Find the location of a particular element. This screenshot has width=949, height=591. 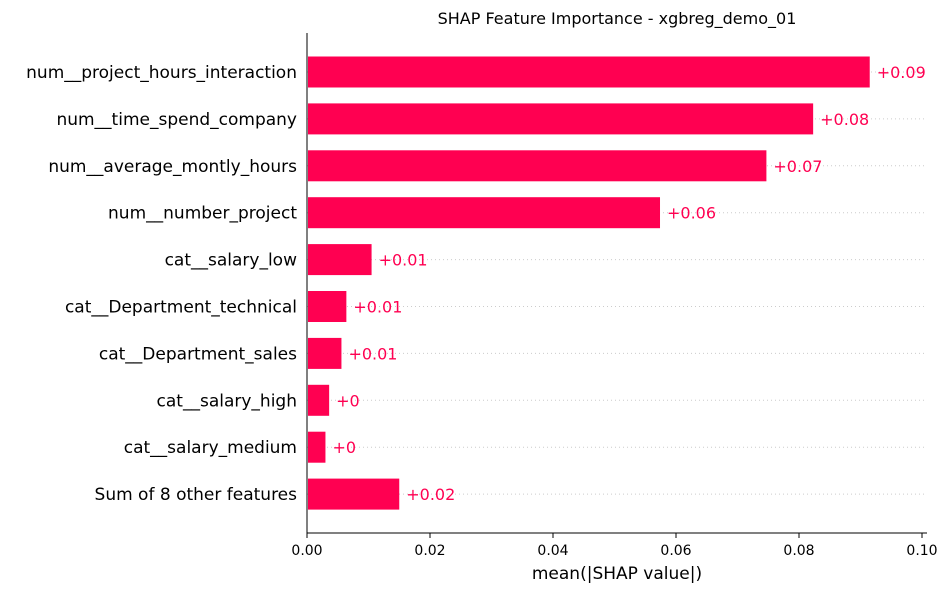

feature-label: num__project_hours_interaction is located at coordinates (161, 73).